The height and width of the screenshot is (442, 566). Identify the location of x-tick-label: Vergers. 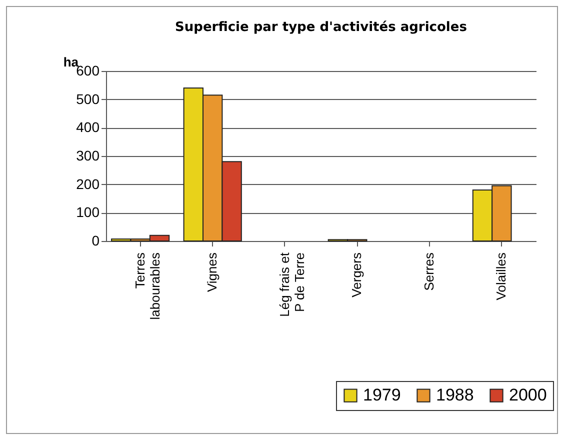
(356, 275).